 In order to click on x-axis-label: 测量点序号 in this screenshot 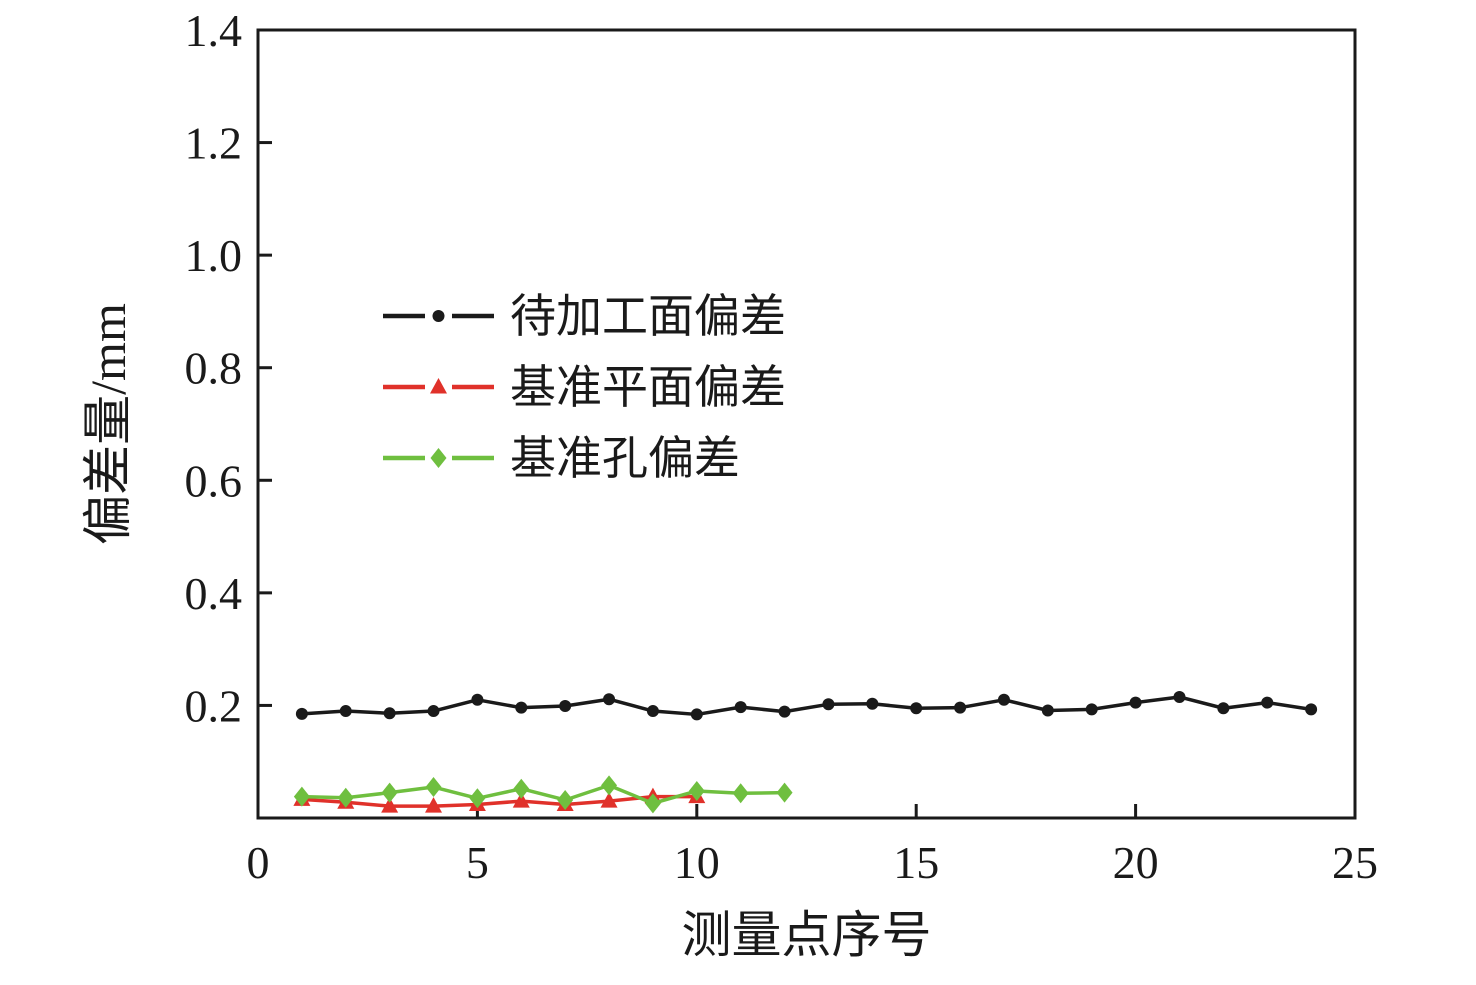, I will do `click(807, 935)`.